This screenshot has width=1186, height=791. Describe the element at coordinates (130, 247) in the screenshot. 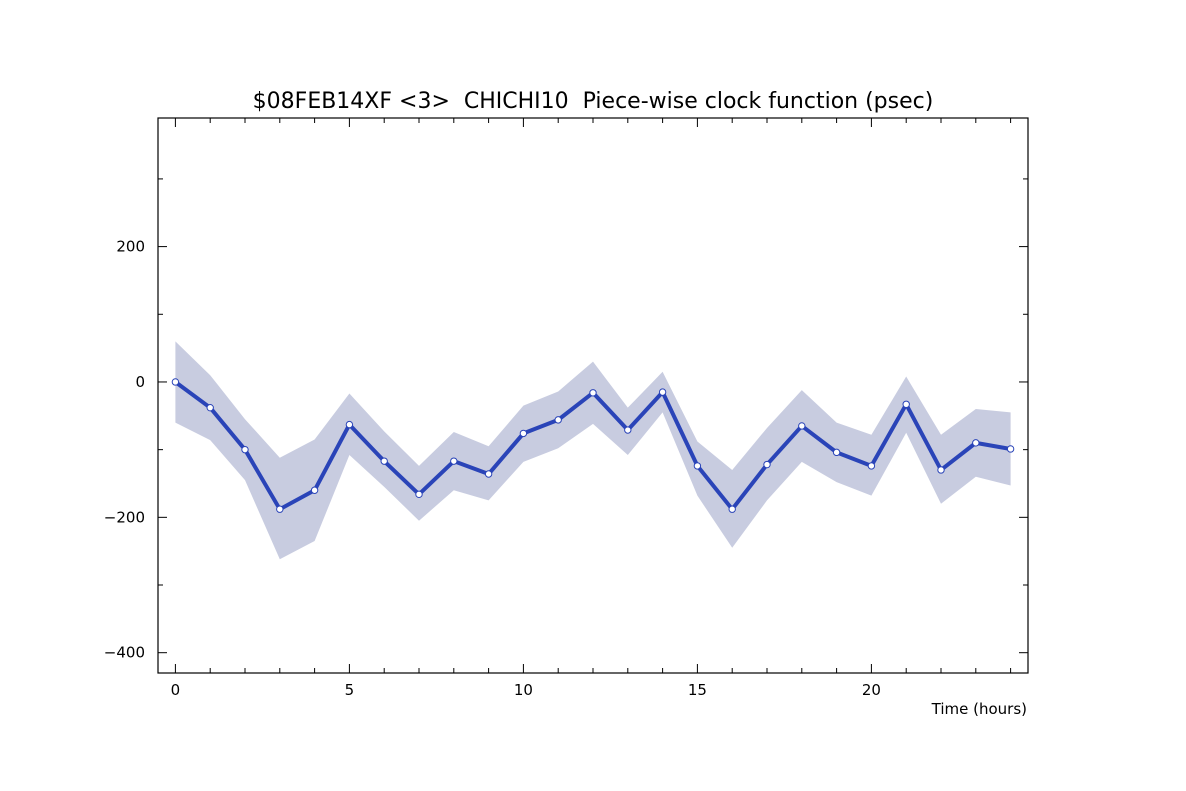

I see `y-tick-label: 200` at that location.